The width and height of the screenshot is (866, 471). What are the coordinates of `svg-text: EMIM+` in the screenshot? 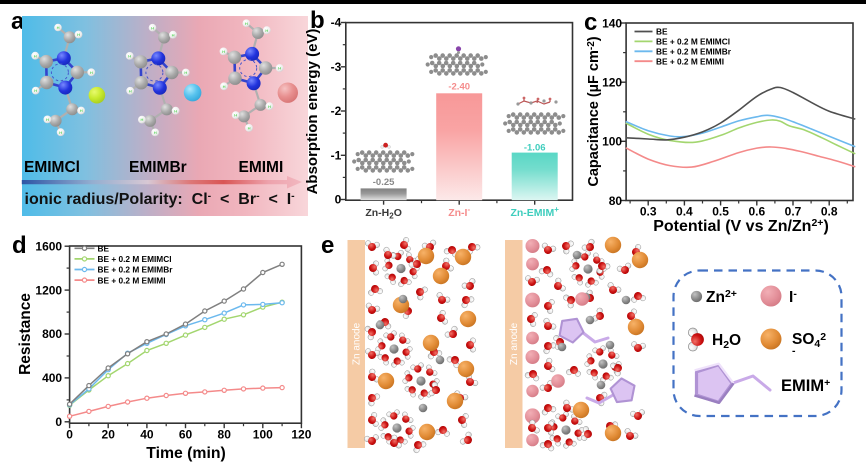 It's located at (805, 386).